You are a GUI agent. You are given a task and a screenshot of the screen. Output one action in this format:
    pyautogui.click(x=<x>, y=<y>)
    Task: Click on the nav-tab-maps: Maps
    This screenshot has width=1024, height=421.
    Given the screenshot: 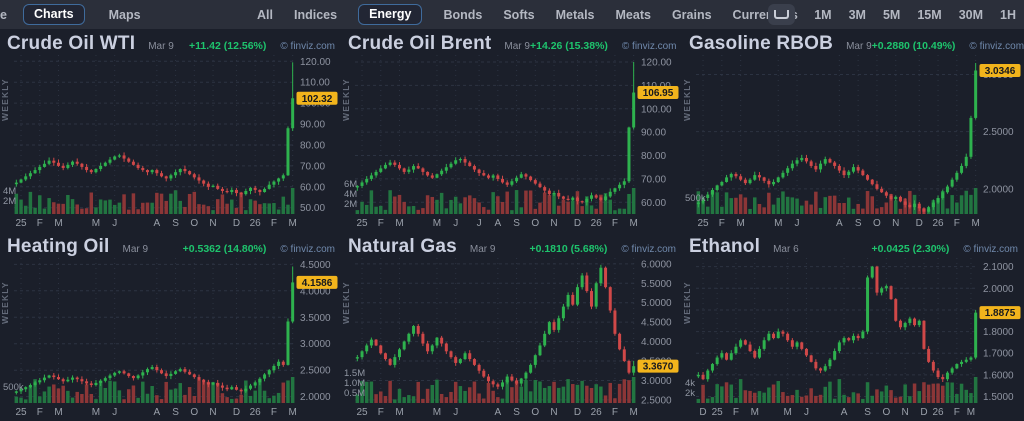 What is the action you would take?
    pyautogui.click(x=124, y=14)
    